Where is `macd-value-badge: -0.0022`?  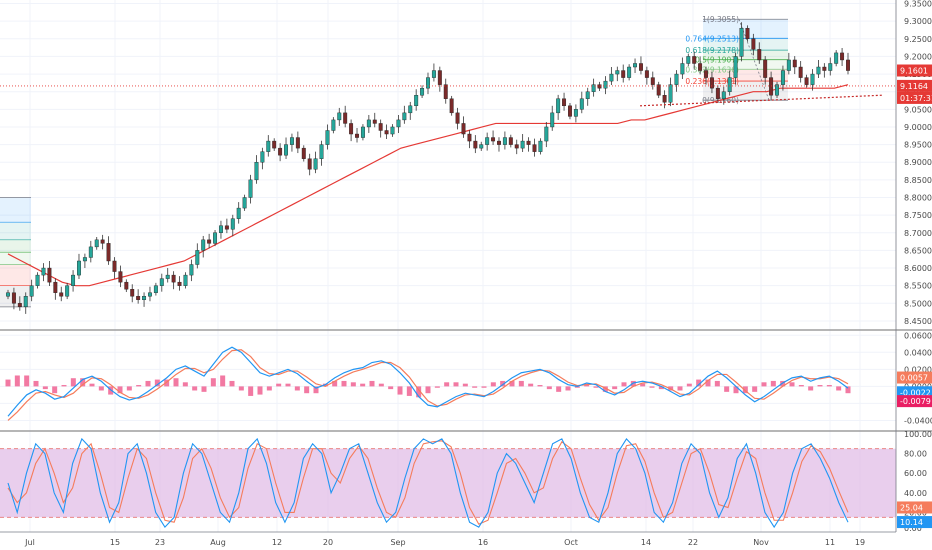
macd-value-badge: -0.0022 is located at coordinates (915, 392).